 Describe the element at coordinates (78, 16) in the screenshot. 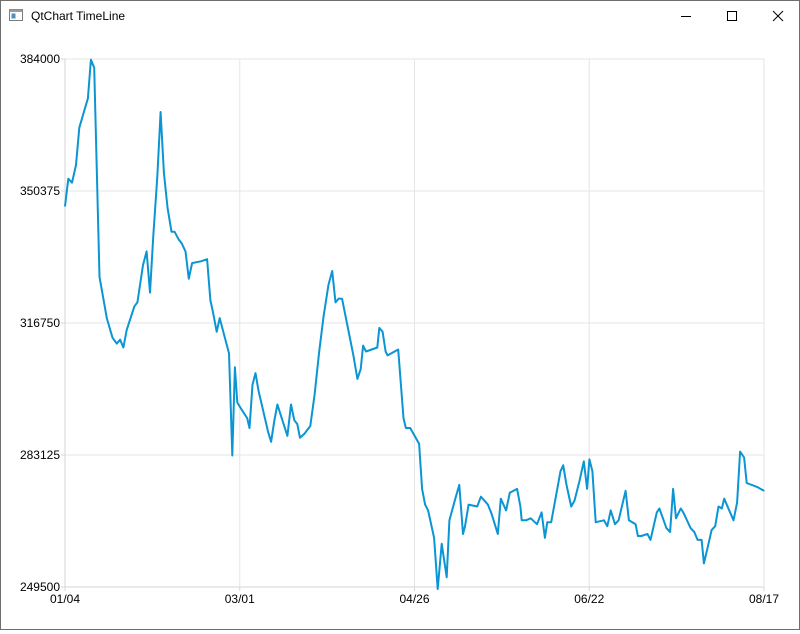

I see `window-title: QtChart TimeLine` at that location.